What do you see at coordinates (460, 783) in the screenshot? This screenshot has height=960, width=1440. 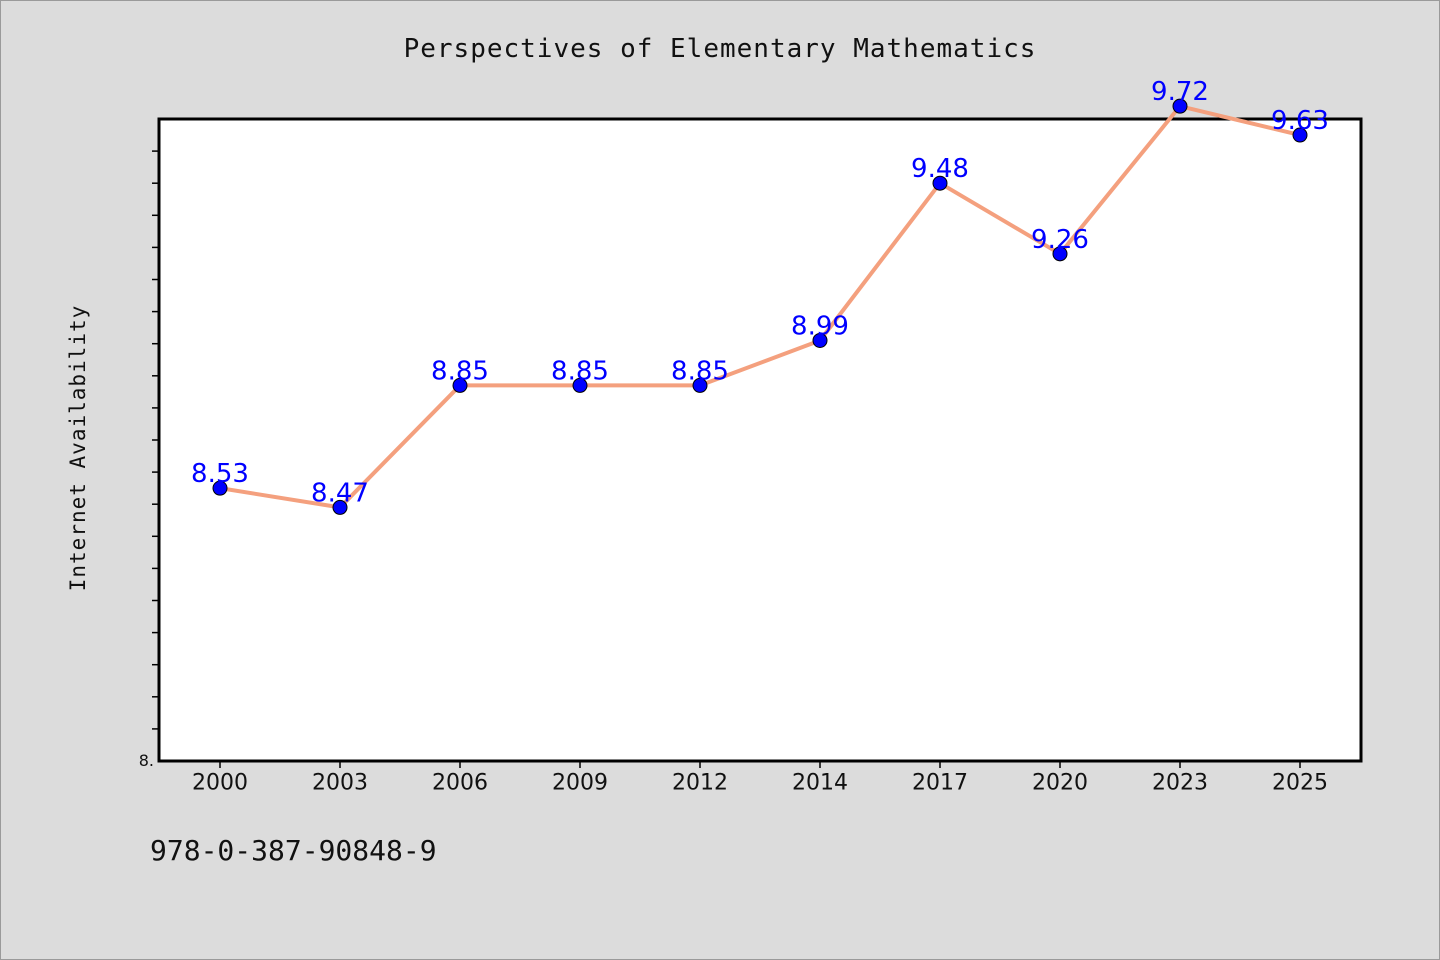 I see `x-tick-label: 2006` at bounding box center [460, 783].